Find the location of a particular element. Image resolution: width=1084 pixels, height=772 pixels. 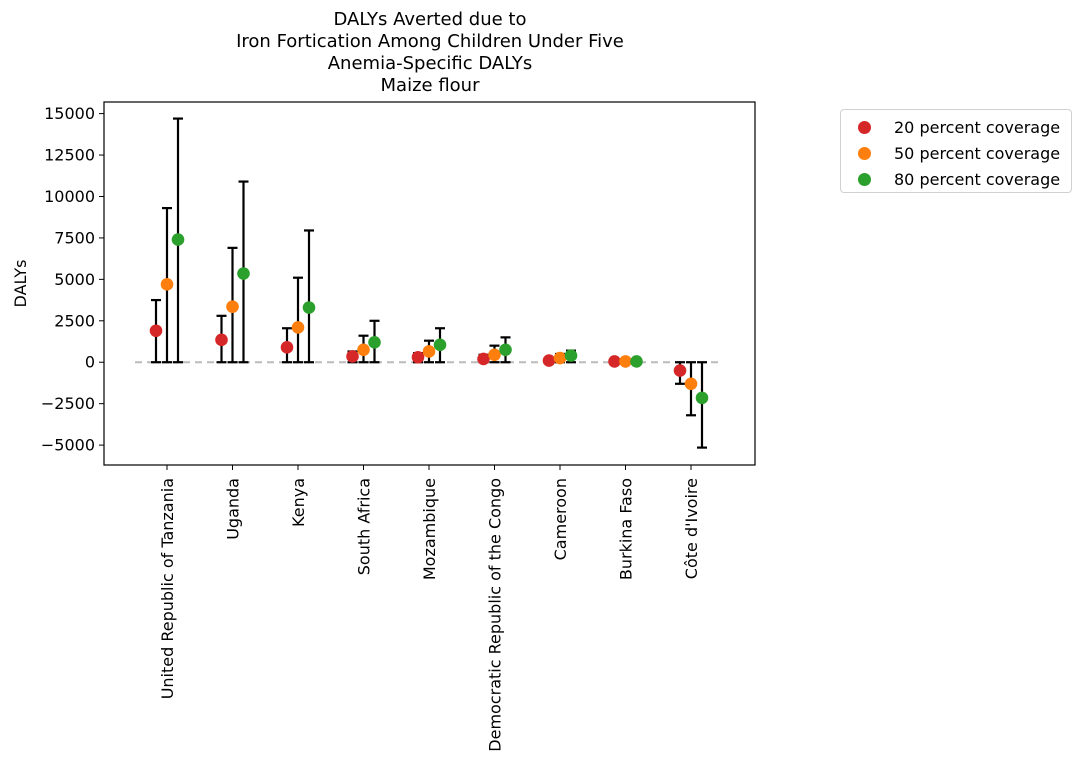

legend-item-50: 50 percent coverage is located at coordinates (950, 153).